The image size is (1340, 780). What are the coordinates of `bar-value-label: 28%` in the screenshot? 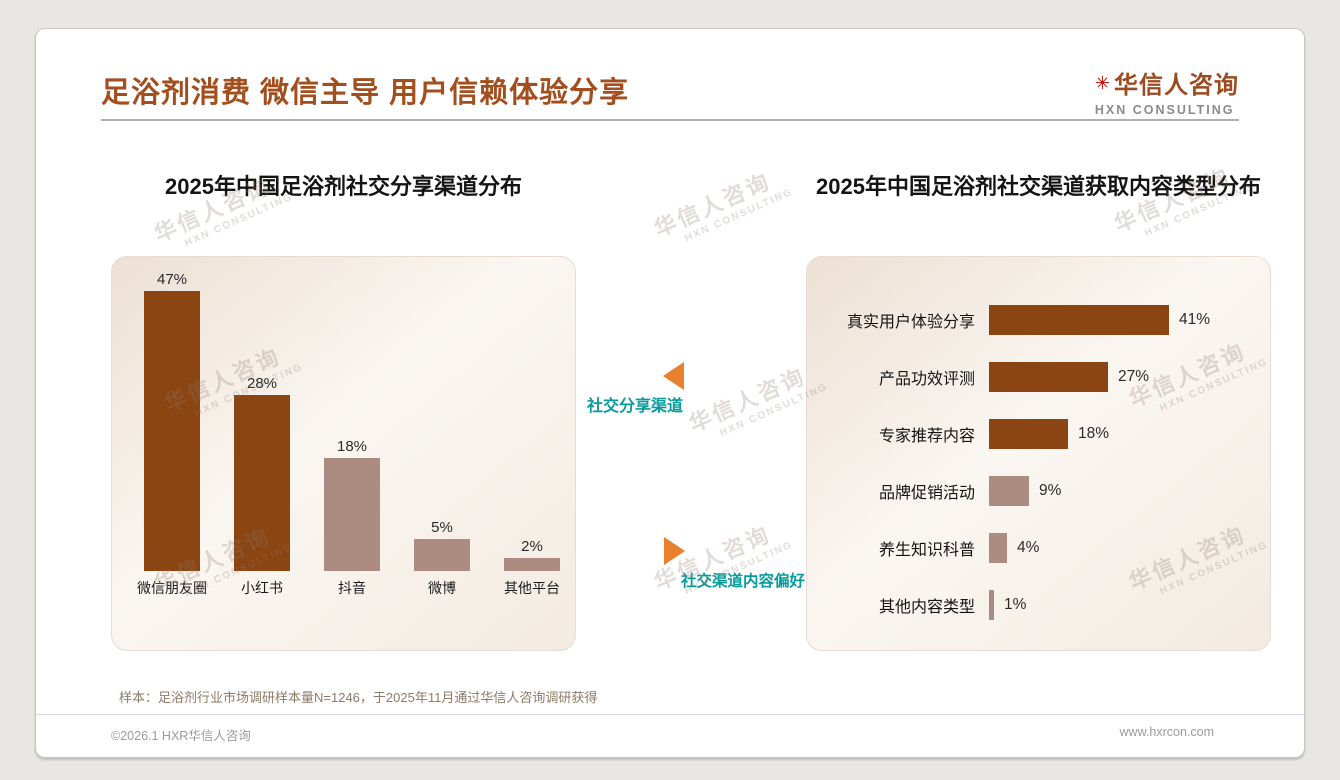 It's located at (262, 383).